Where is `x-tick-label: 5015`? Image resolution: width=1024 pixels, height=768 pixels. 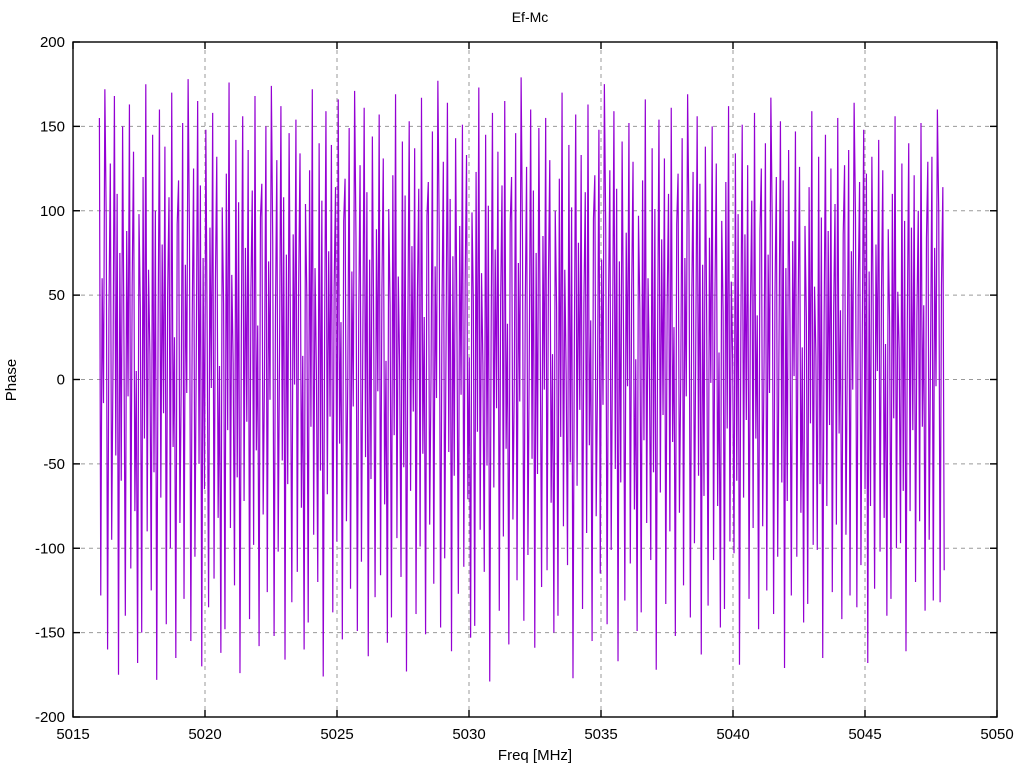
x-tick-label: 5015 is located at coordinates (72, 734).